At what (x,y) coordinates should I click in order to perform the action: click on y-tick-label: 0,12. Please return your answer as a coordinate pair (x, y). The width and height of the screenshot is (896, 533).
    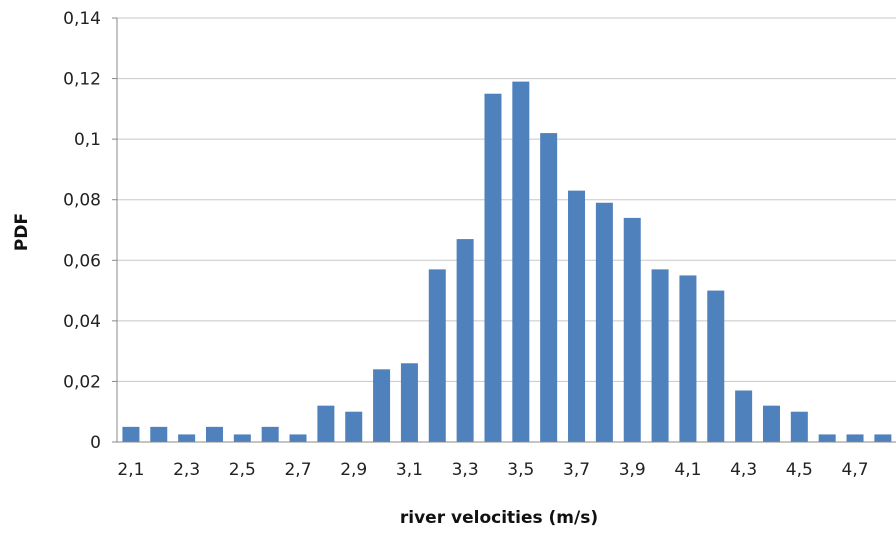
    Looking at the image, I should click on (82, 80).